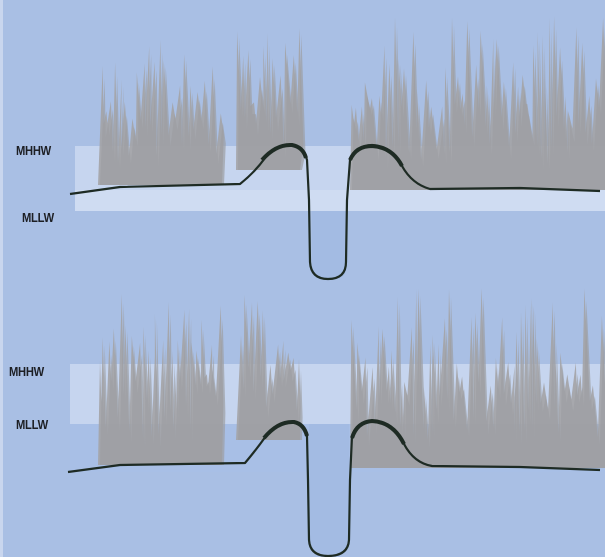 This screenshot has height=557, width=605. What do you see at coordinates (340, 200) in the screenshot?
I see `tidal-range-band-lower` at bounding box center [340, 200].